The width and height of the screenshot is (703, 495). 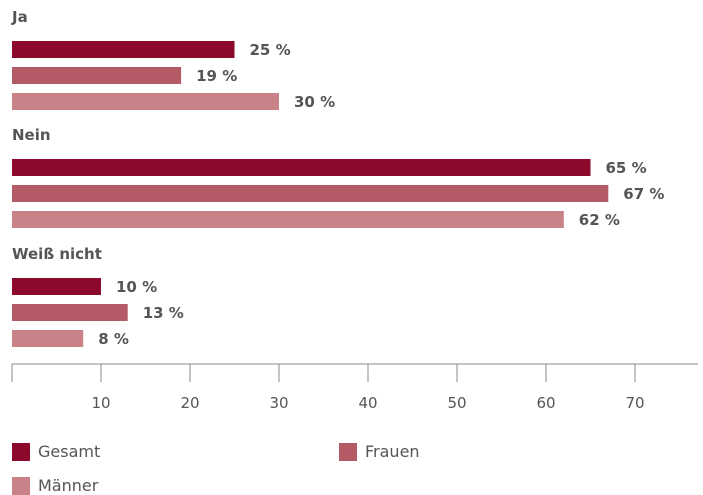 I want to click on legend-swatch-gesamt, so click(x=21, y=451).